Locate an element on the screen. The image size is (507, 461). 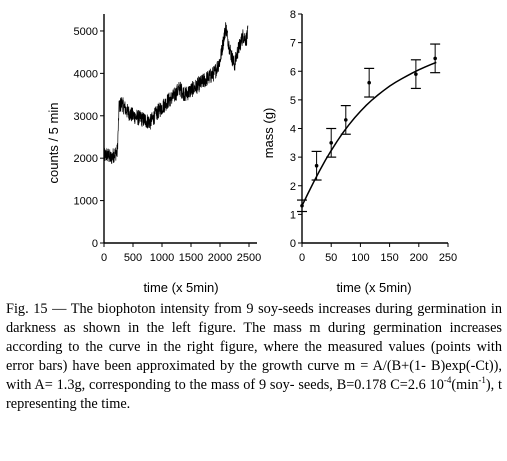
y-tick-label: 1 is located at coordinates (293, 215).